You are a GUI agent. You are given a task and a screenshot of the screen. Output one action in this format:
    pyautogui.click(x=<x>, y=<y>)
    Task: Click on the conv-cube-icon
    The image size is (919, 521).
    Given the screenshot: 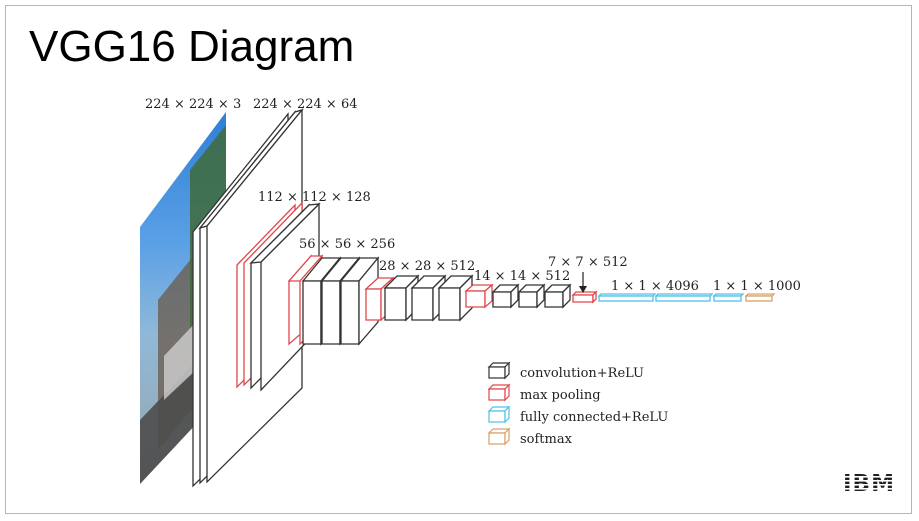 What is the action you would take?
    pyautogui.click(x=499, y=370)
    